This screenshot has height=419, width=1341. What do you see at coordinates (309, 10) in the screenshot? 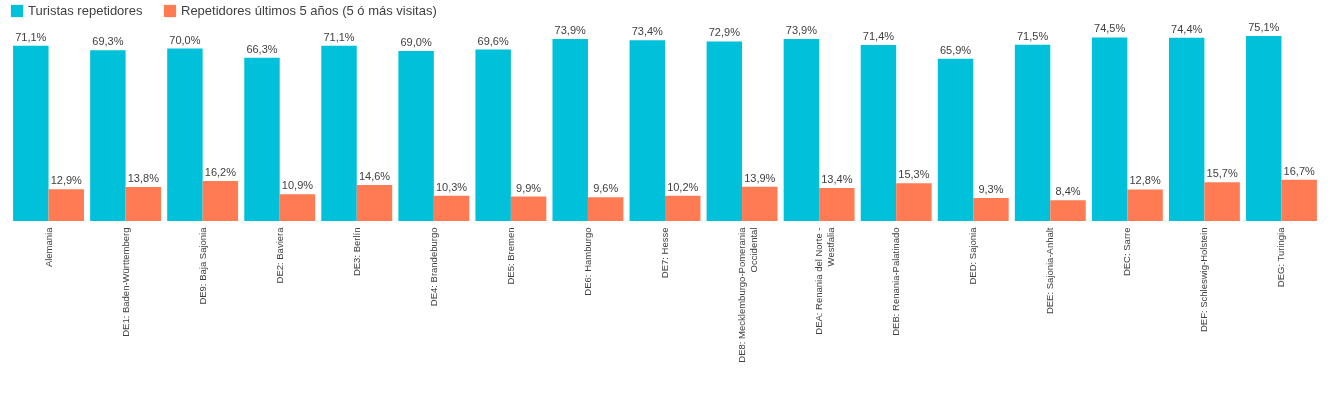
I see `legend-label: Repetidores últimos 5 años (5 ó más visitas)` at bounding box center [309, 10].